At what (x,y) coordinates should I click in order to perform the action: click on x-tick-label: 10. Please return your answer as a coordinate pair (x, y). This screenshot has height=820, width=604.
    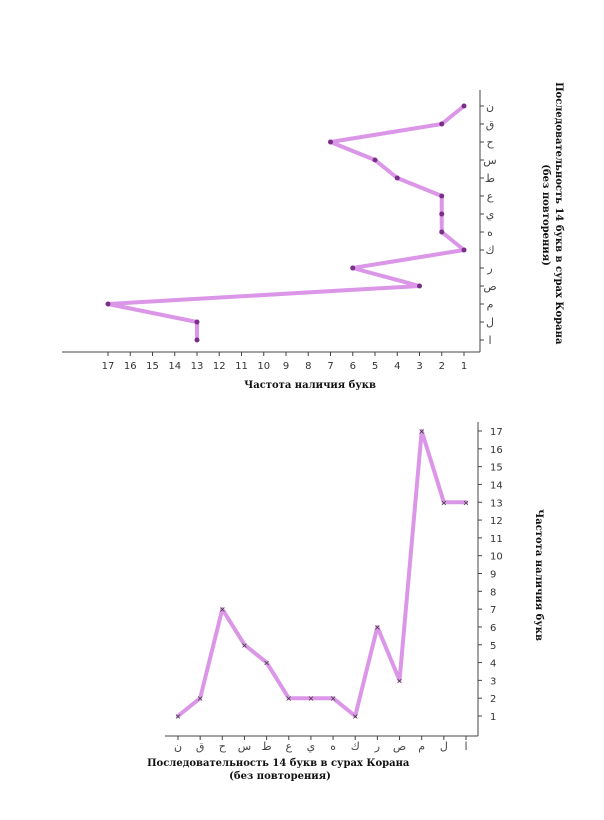
    Looking at the image, I should click on (263, 366).